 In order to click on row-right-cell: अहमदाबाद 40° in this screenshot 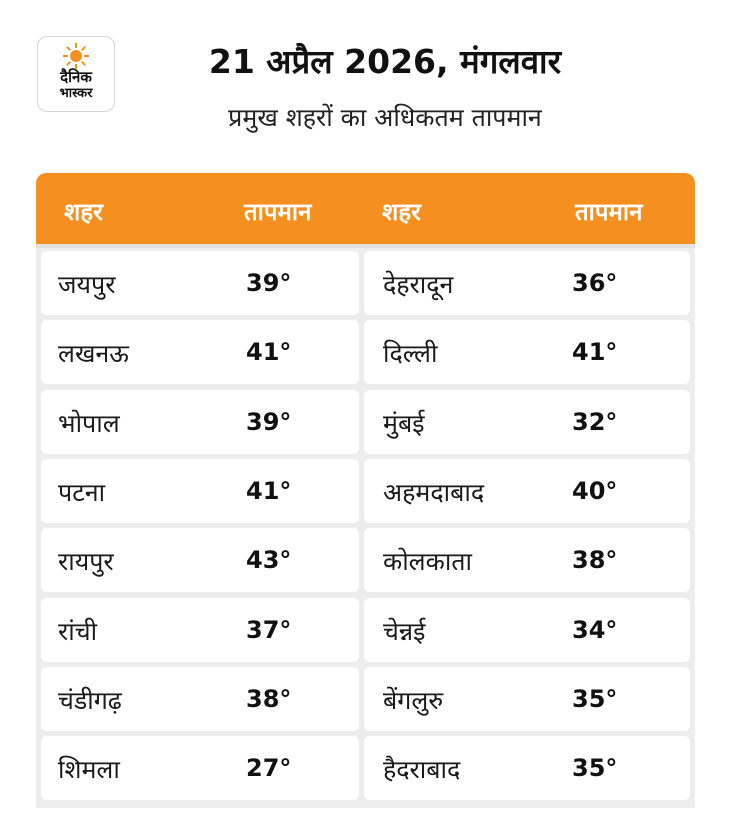, I will do `click(527, 490)`.